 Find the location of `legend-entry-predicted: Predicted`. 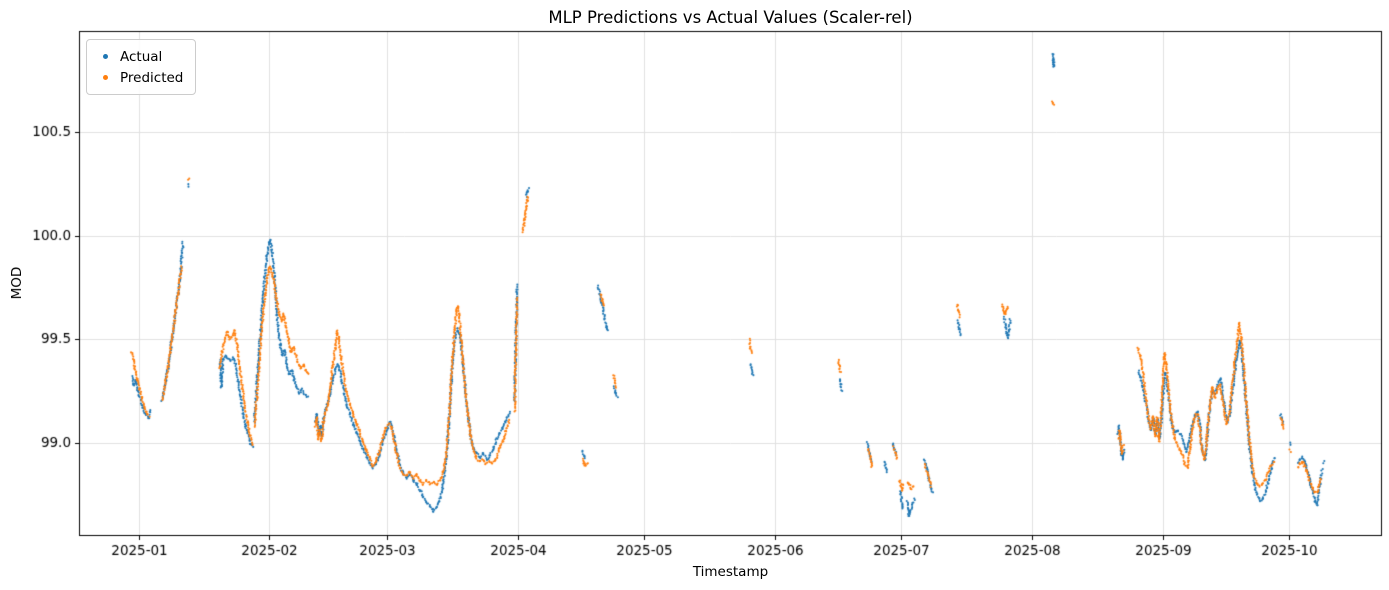

legend-entry-predicted: Predicted is located at coordinates (139, 77).